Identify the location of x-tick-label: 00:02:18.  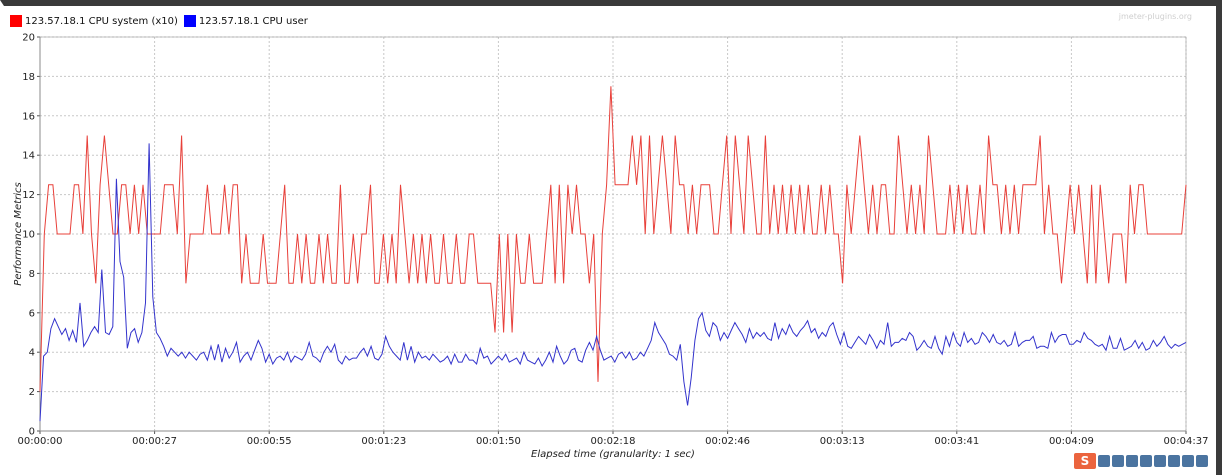
(613, 441).